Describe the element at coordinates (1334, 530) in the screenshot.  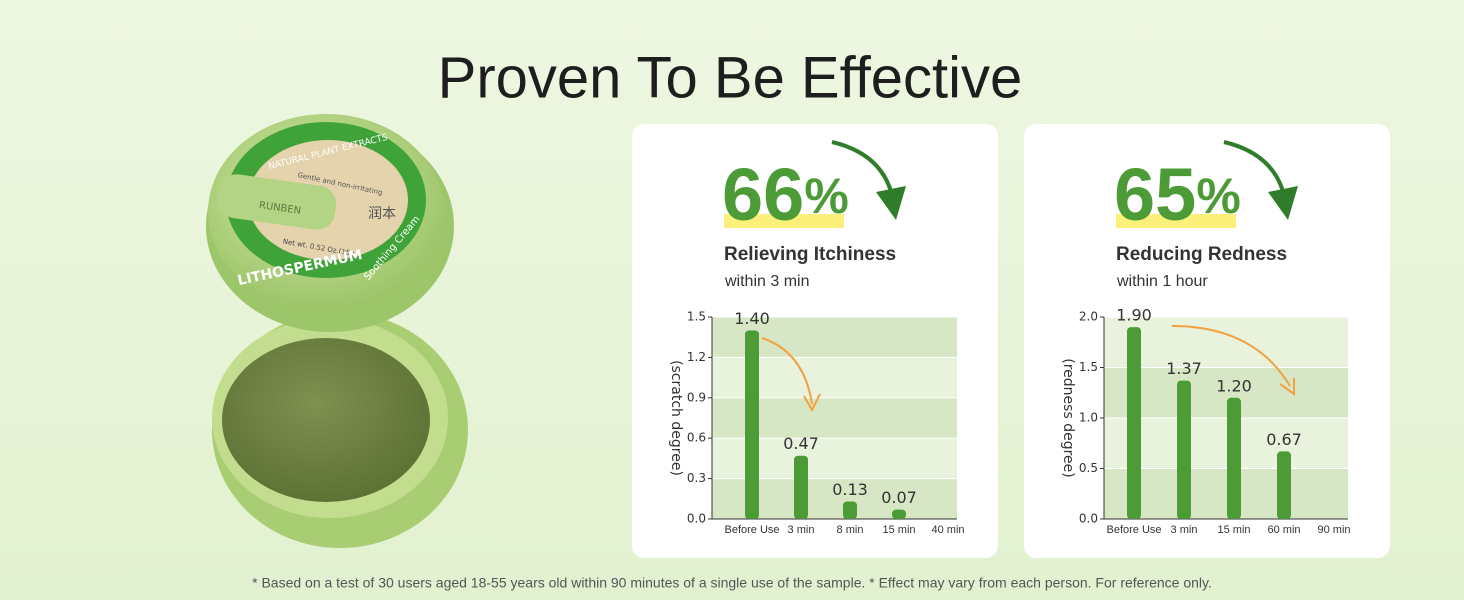
I see `x-tick-label: 90 min` at that location.